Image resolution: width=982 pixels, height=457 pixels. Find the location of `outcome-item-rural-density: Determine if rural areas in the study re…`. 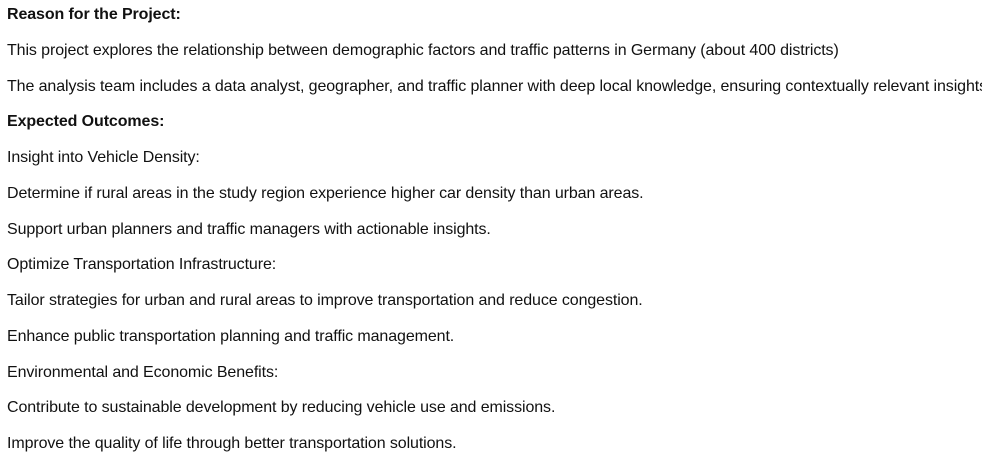

outcome-item-rural-density: Determine if rural areas in the study re… is located at coordinates (325, 193).